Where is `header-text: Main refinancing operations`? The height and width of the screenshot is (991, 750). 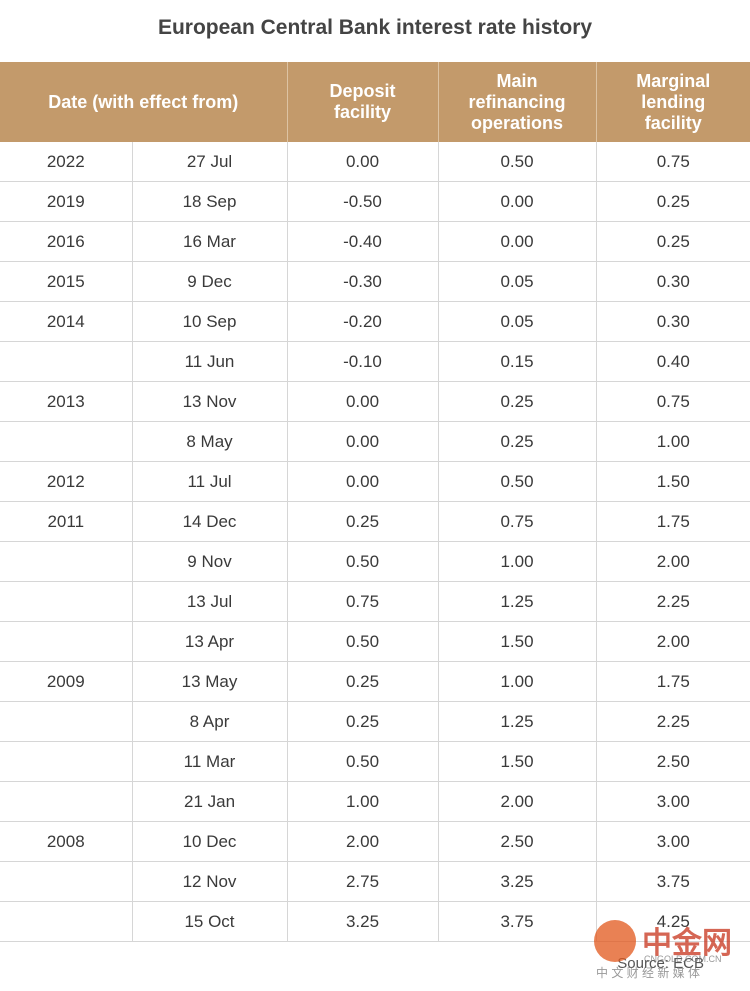
header-text: Main refinancing operations is located at coordinates (517, 101).